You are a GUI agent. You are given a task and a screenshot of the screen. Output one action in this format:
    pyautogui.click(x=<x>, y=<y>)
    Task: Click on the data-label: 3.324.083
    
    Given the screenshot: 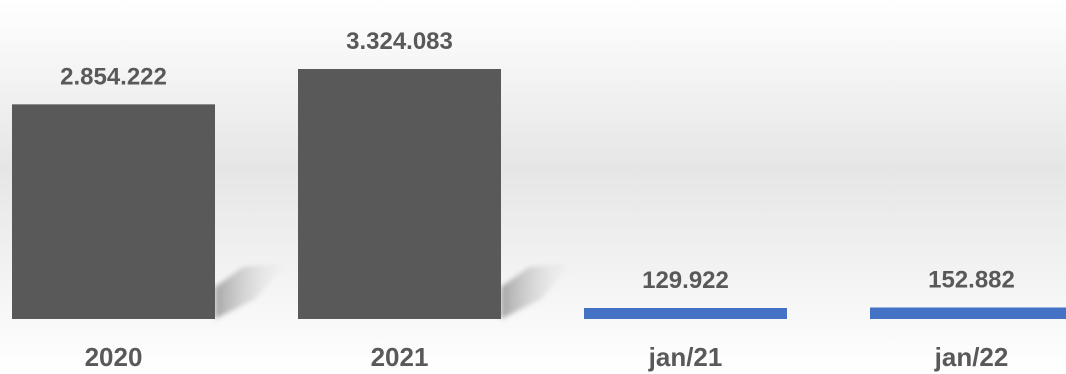 What is the action you would take?
    pyautogui.click(x=399, y=41)
    